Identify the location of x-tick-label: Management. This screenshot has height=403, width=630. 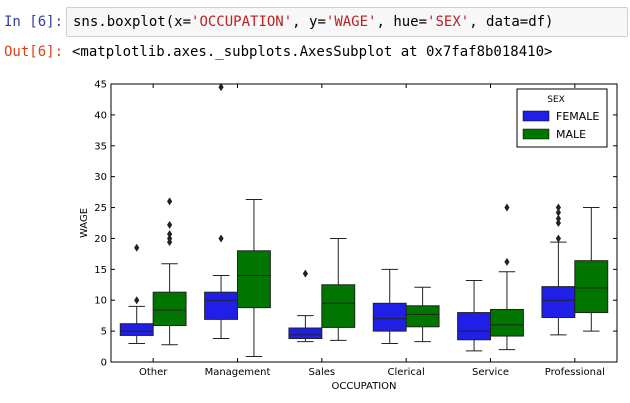
(238, 372).